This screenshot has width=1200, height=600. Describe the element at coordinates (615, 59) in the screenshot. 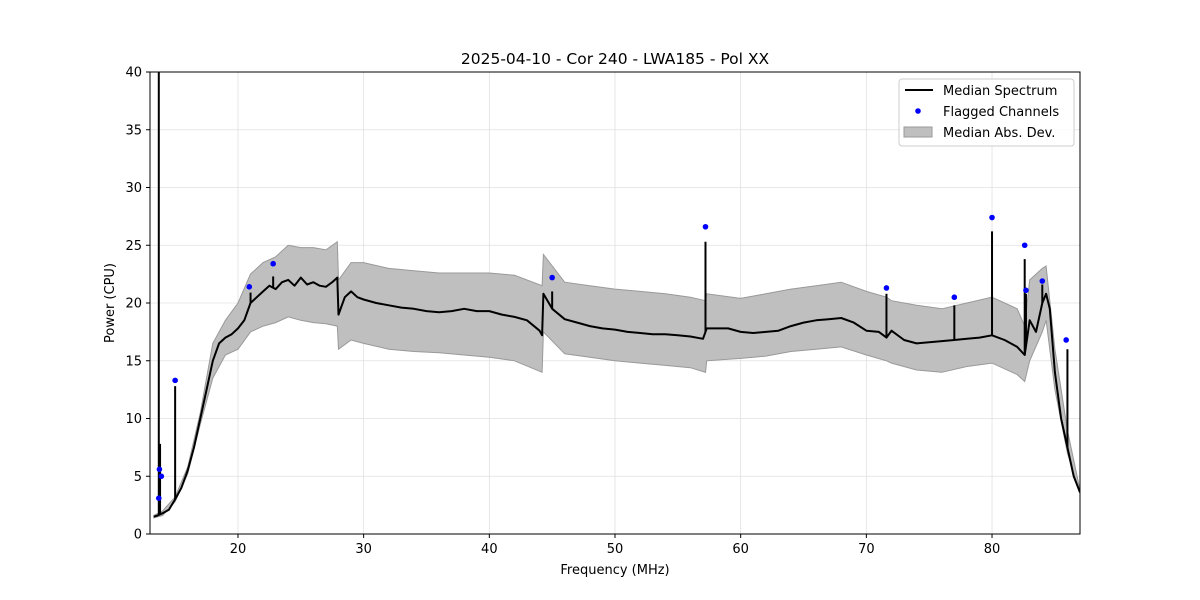

I see `chart-title: 2025-04-10 - Cor 240 - LWA185 - Pol XX` at that location.